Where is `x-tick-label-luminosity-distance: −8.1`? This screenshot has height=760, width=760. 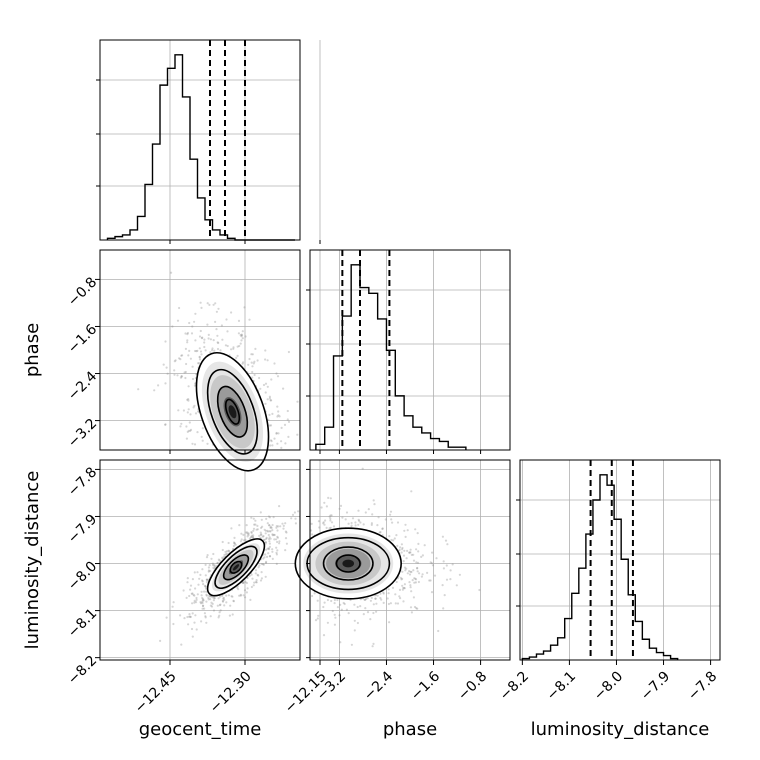 x-tick-label-luminosity-distance: −8.1 is located at coordinates (561, 685).